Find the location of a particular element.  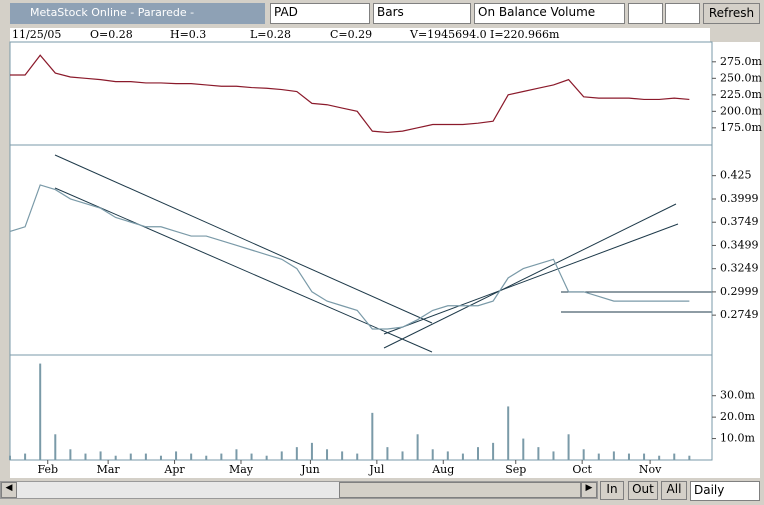

y-tick-label: 0.3749 is located at coordinates (739, 221).